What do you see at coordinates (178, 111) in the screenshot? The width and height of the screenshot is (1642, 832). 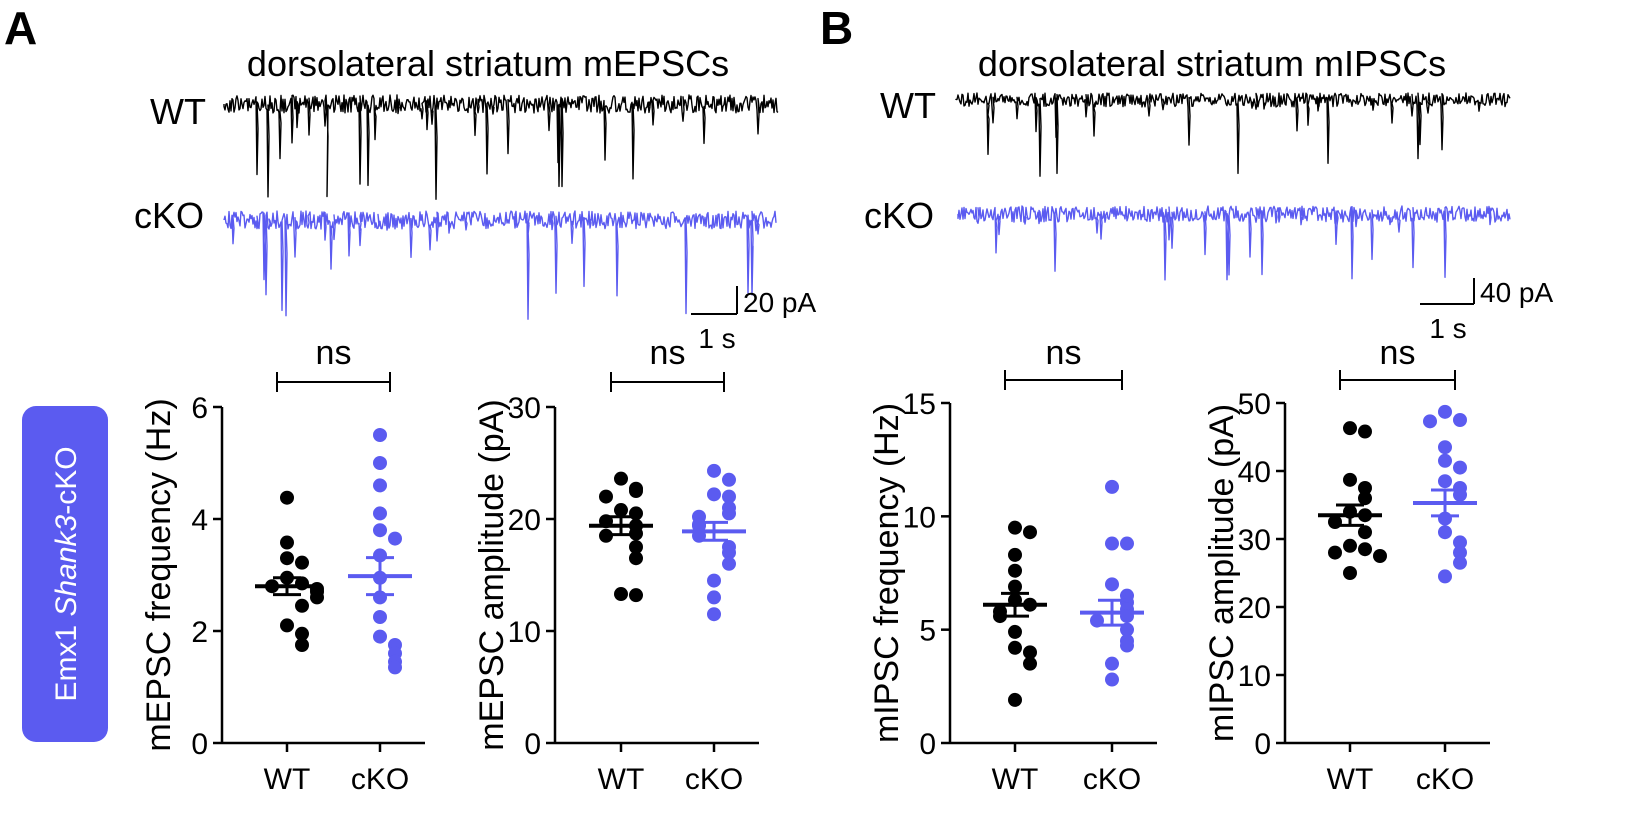 I see `panel-a-wt-trace-label: WT` at bounding box center [178, 111].